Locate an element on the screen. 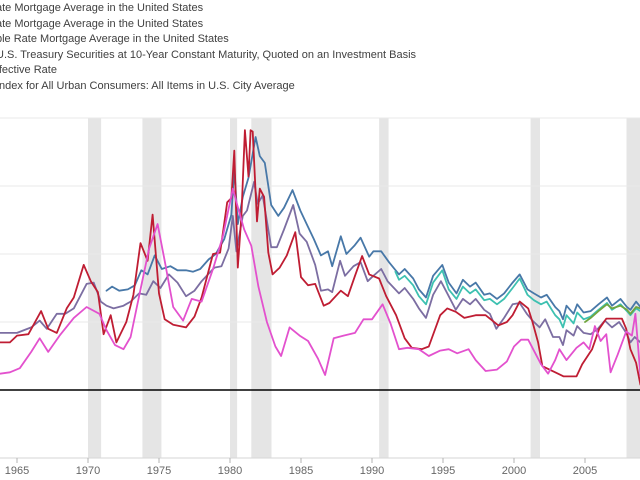  series-3-line is located at coordinates (612, 313).